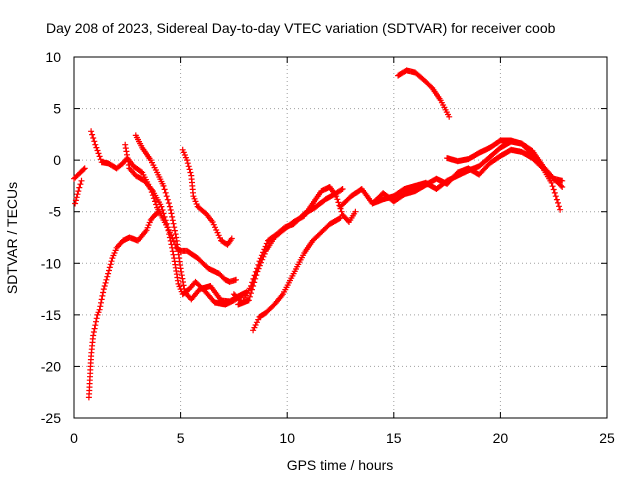 This screenshot has width=640, height=480. I want to click on y-tick-label: -5, so click(55, 212).